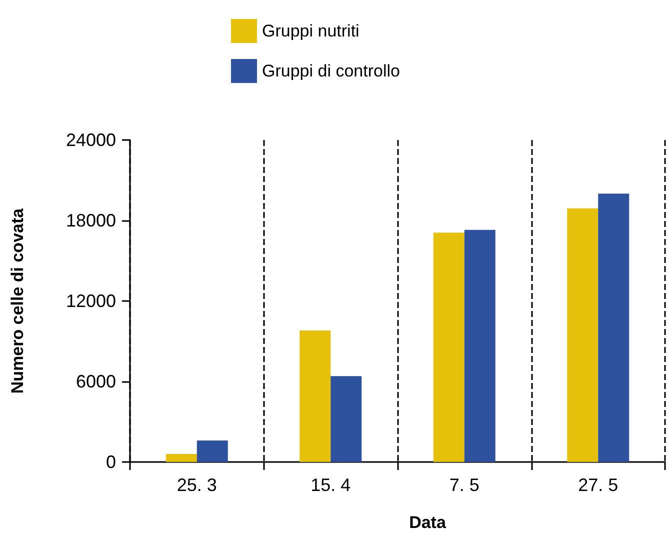 This screenshot has height=537, width=669. Describe the element at coordinates (91, 140) in the screenshot. I see `y-tick-label: 24000` at that location.